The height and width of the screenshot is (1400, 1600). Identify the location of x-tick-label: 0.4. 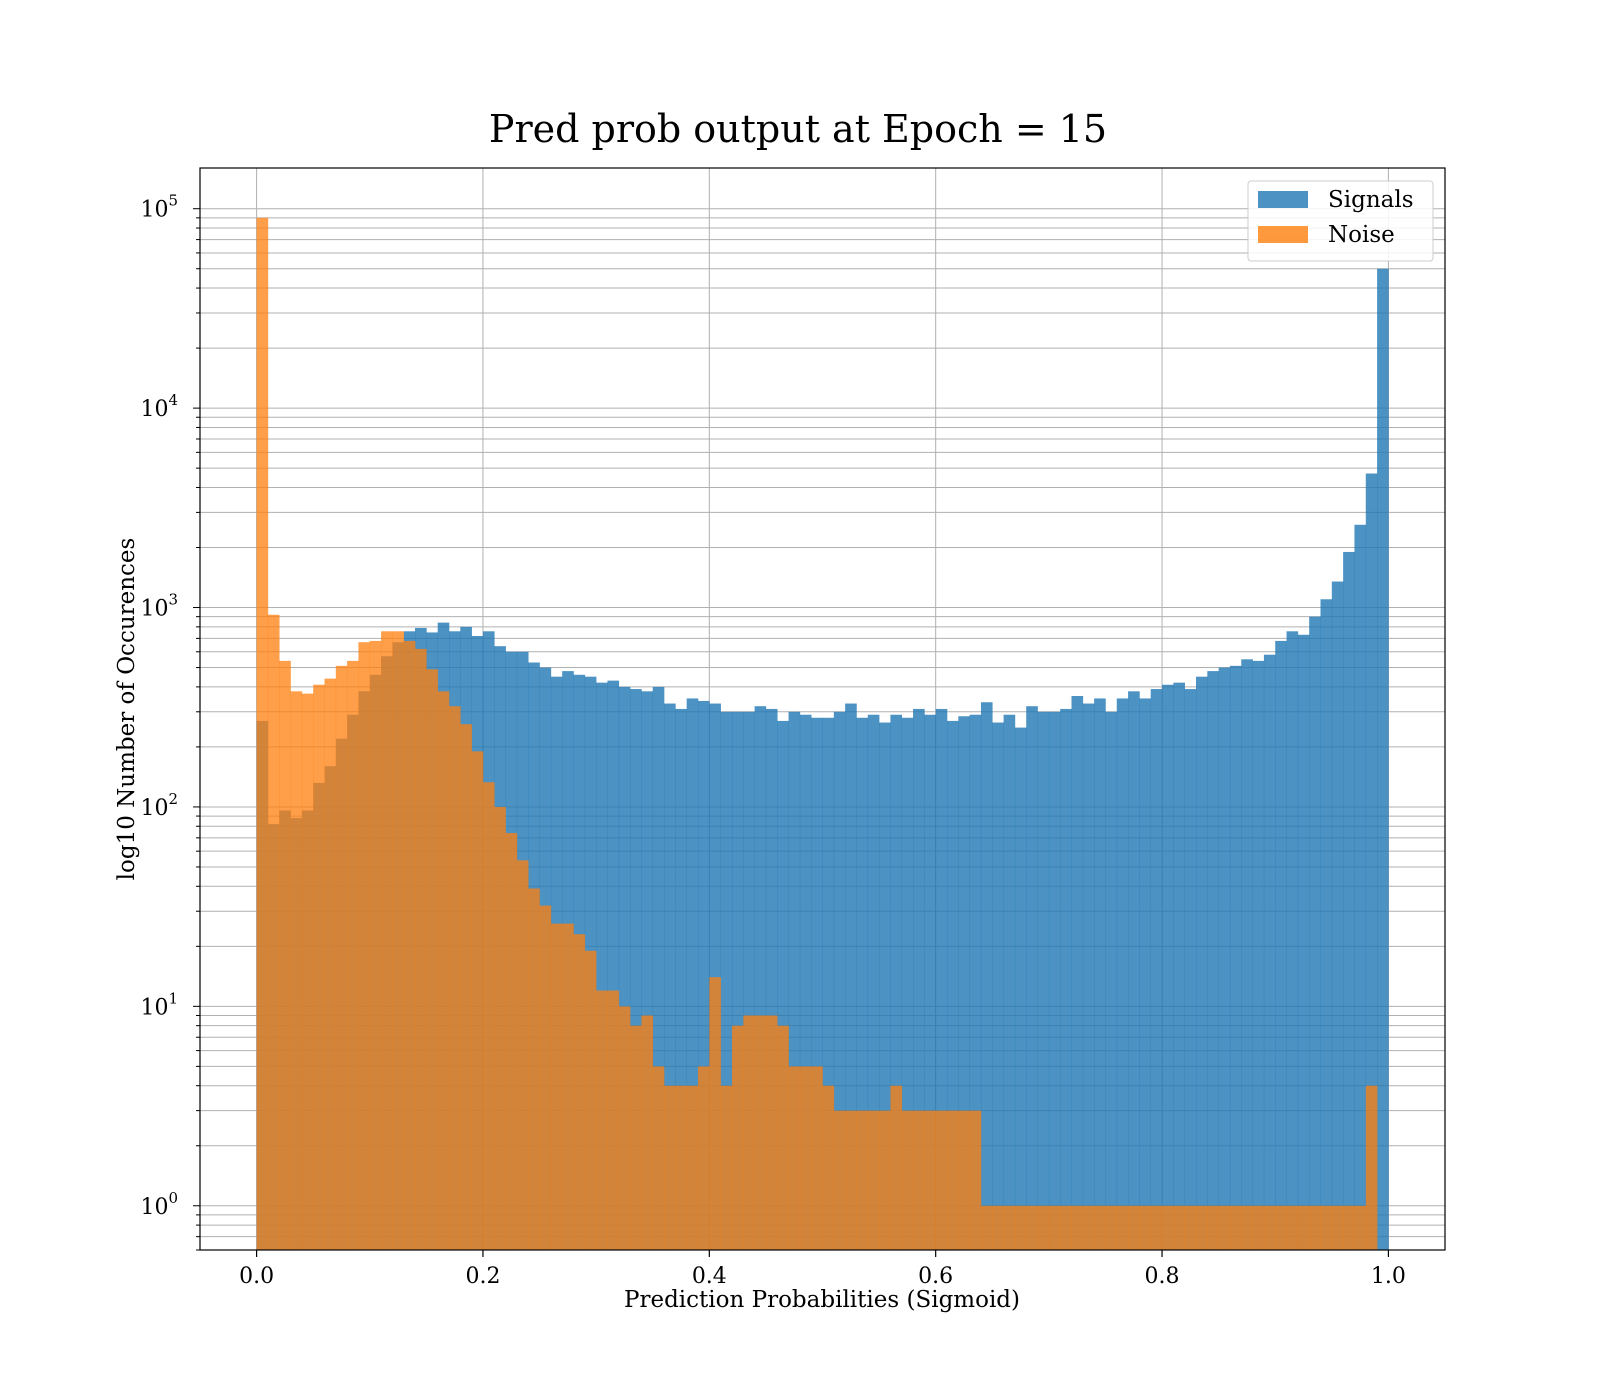
(709, 1276).